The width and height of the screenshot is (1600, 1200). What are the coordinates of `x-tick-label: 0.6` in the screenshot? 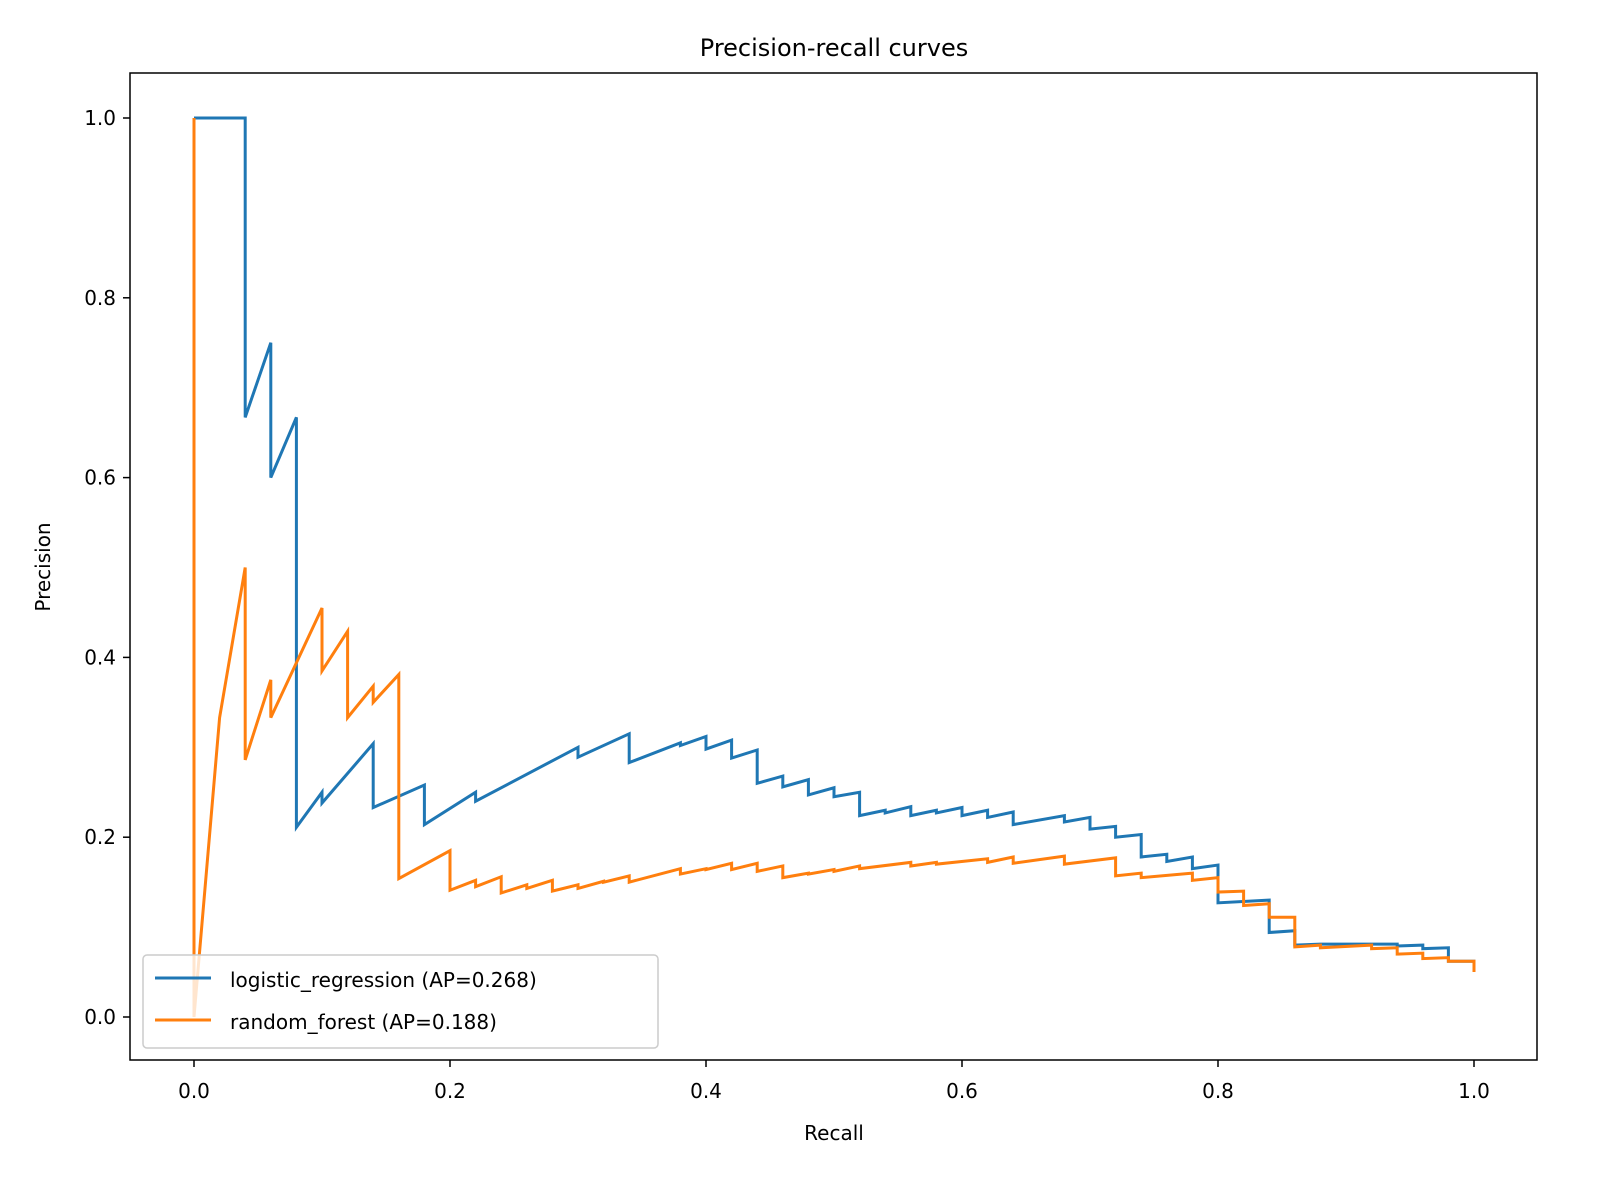 It's located at (962, 1091).